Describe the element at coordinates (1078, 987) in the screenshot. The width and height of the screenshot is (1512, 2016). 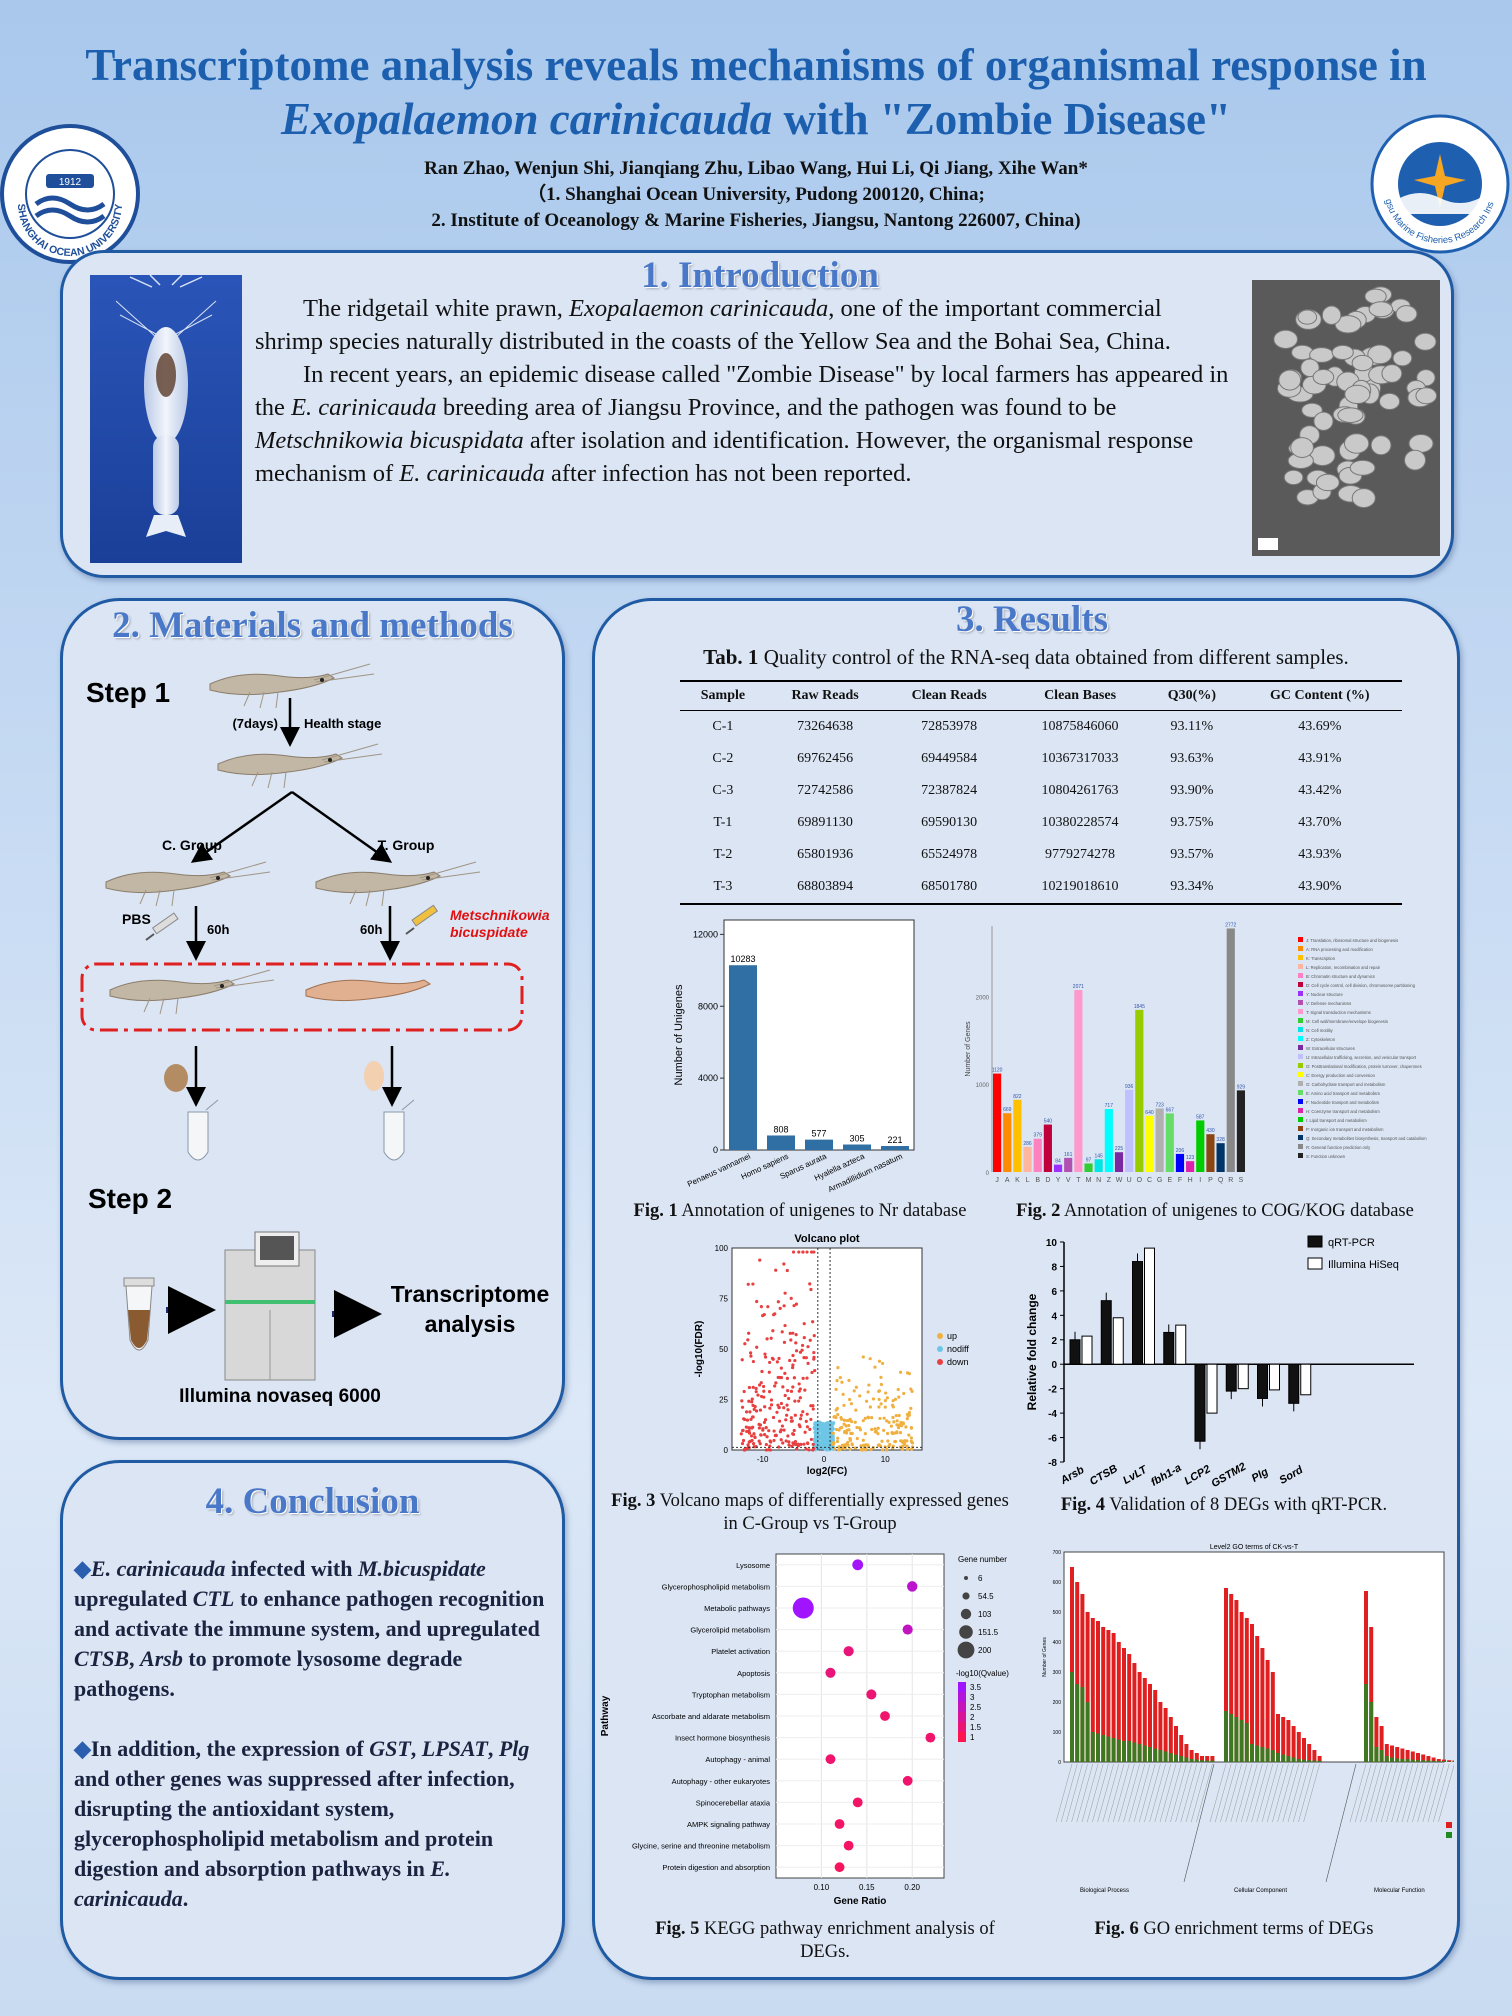
I see `bar-value-label: 2071` at that location.